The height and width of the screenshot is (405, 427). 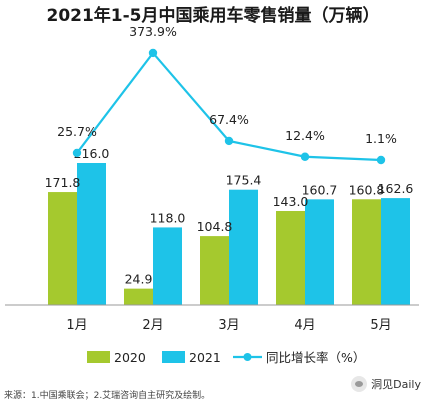 I want to click on category-label: 4月, so click(x=304, y=325).